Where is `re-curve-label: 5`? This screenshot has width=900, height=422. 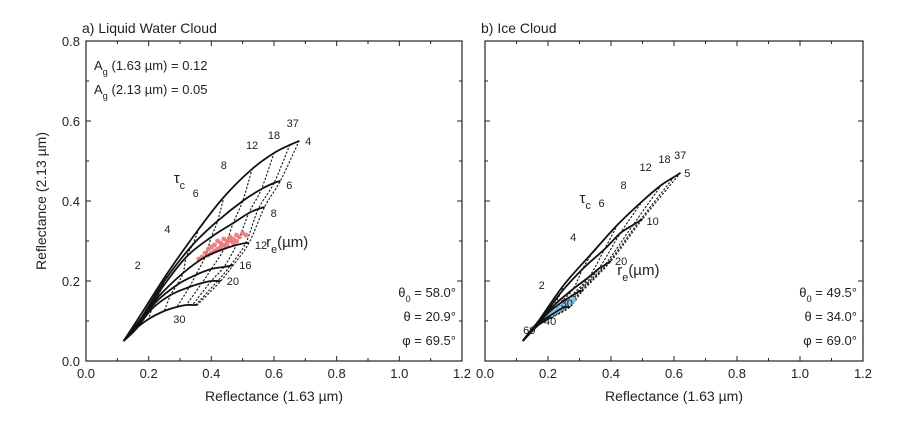 re-curve-label: 5 is located at coordinates (687, 174).